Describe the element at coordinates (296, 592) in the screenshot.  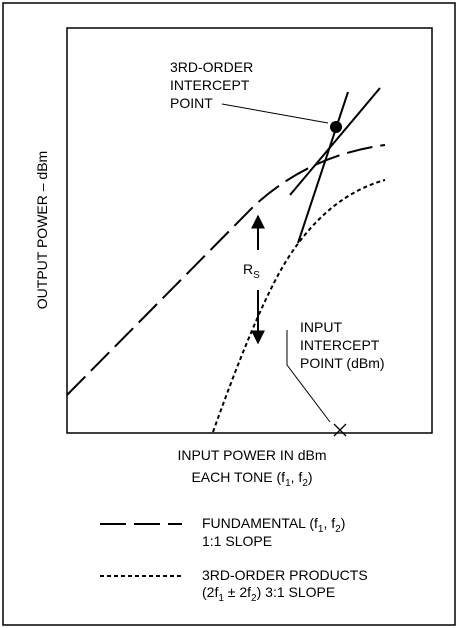
I see `text-part: ) 3:1 SLOPE` at that location.